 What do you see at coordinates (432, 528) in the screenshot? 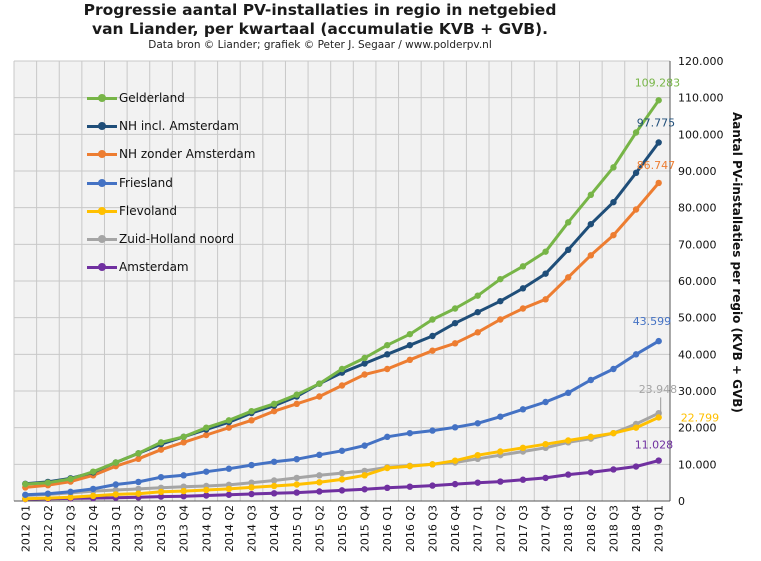
I see `x-tick-label: 2016 Q3` at bounding box center [432, 528].